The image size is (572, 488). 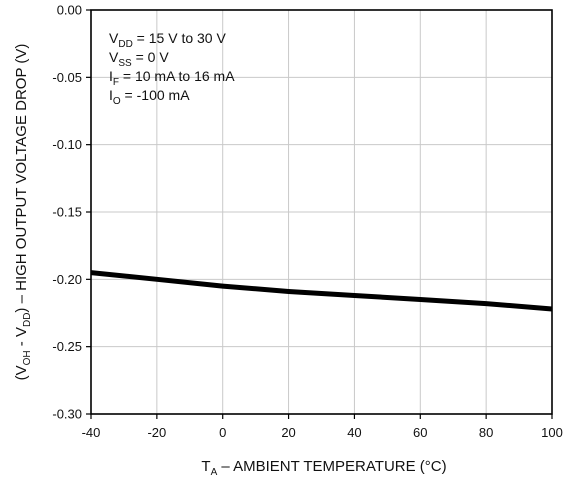 What do you see at coordinates (67, 77) in the screenshot?
I see `y-tick-label: -0.05` at bounding box center [67, 77].